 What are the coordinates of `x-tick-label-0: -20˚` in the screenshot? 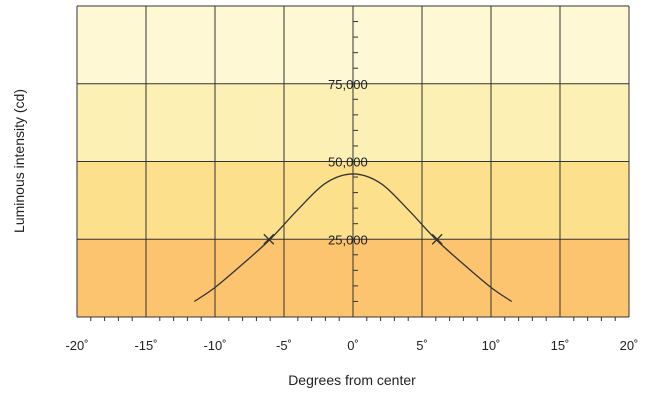 It's located at (76, 345).